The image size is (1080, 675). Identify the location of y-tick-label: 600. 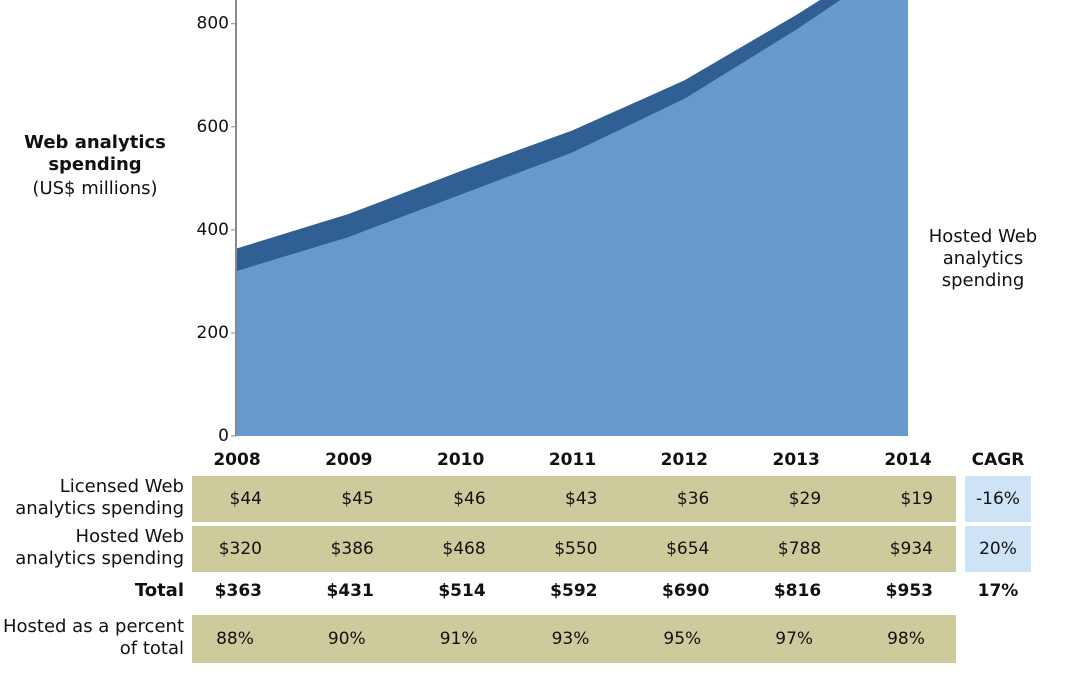
(213, 127).